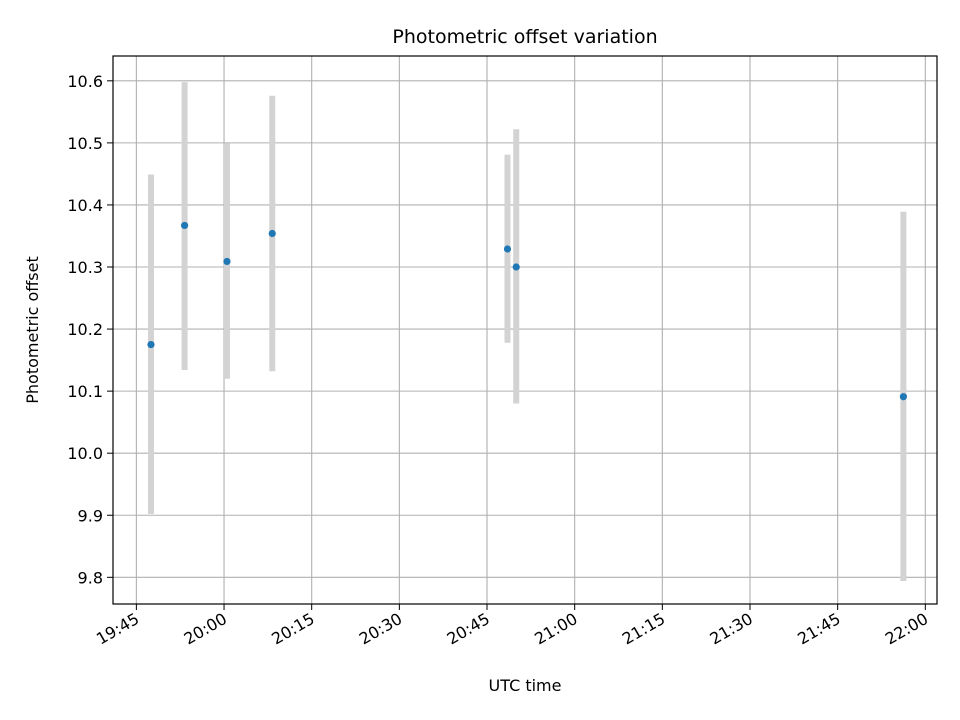 This screenshot has height=720, width=960. I want to click on y-tick-label: 10.0, so click(85, 453).